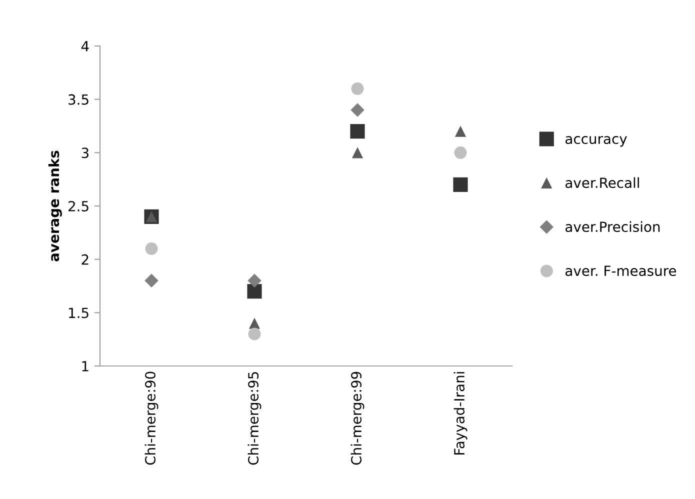  Describe the element at coordinates (55, 206) in the screenshot. I see `y-axis-title: average ranks` at that location.